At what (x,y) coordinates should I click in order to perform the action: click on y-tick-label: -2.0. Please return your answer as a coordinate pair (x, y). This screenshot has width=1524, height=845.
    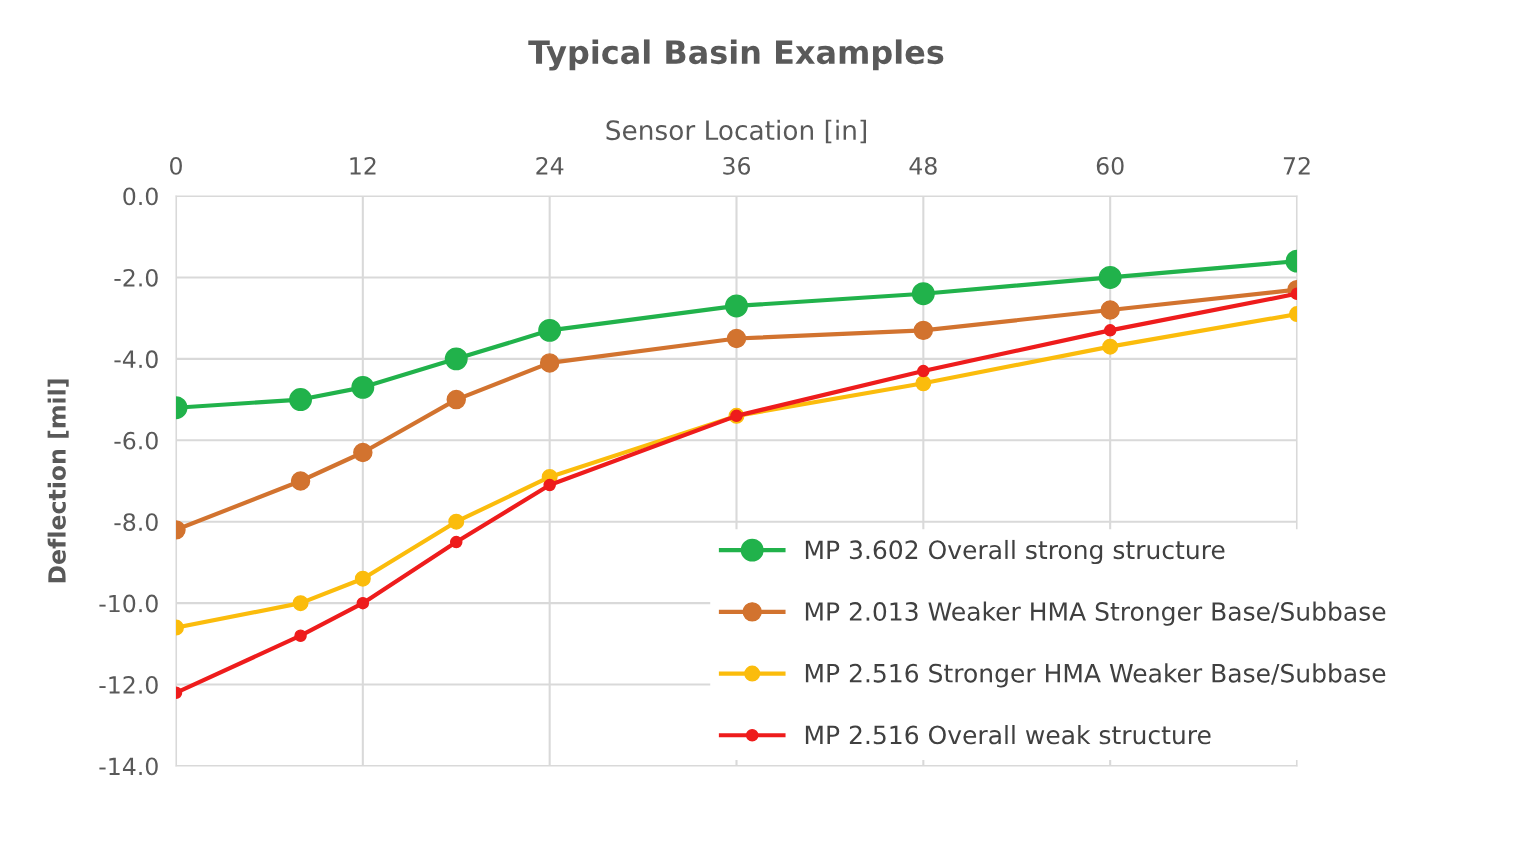
    Looking at the image, I should click on (136, 277).